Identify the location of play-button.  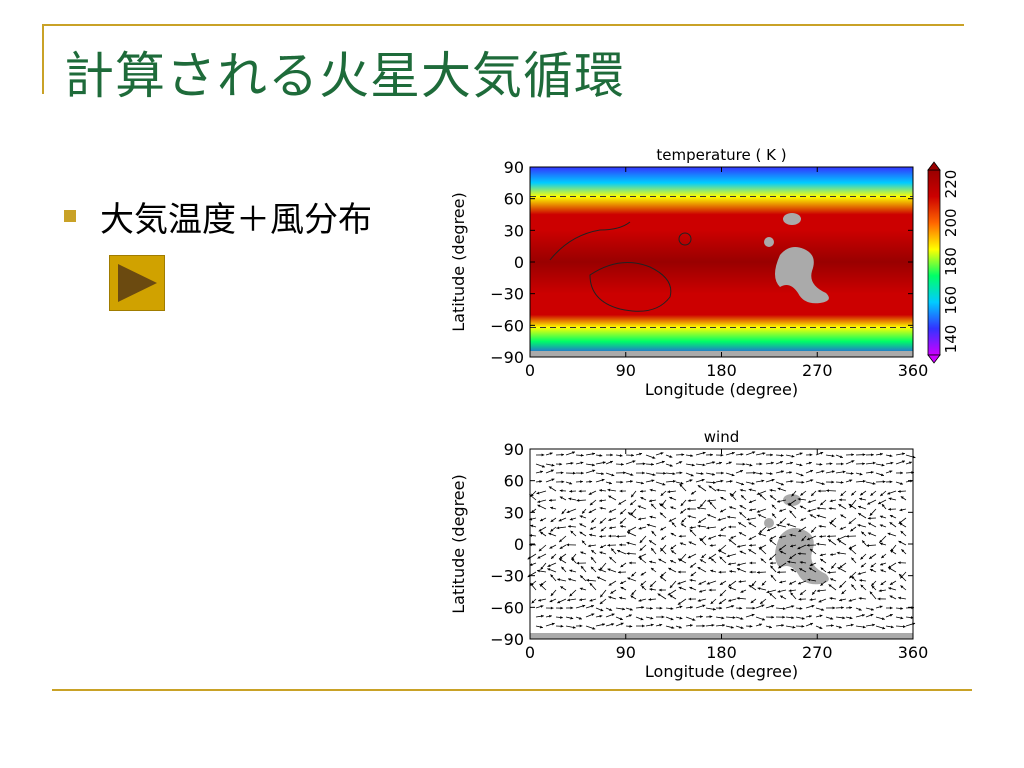
(137, 283).